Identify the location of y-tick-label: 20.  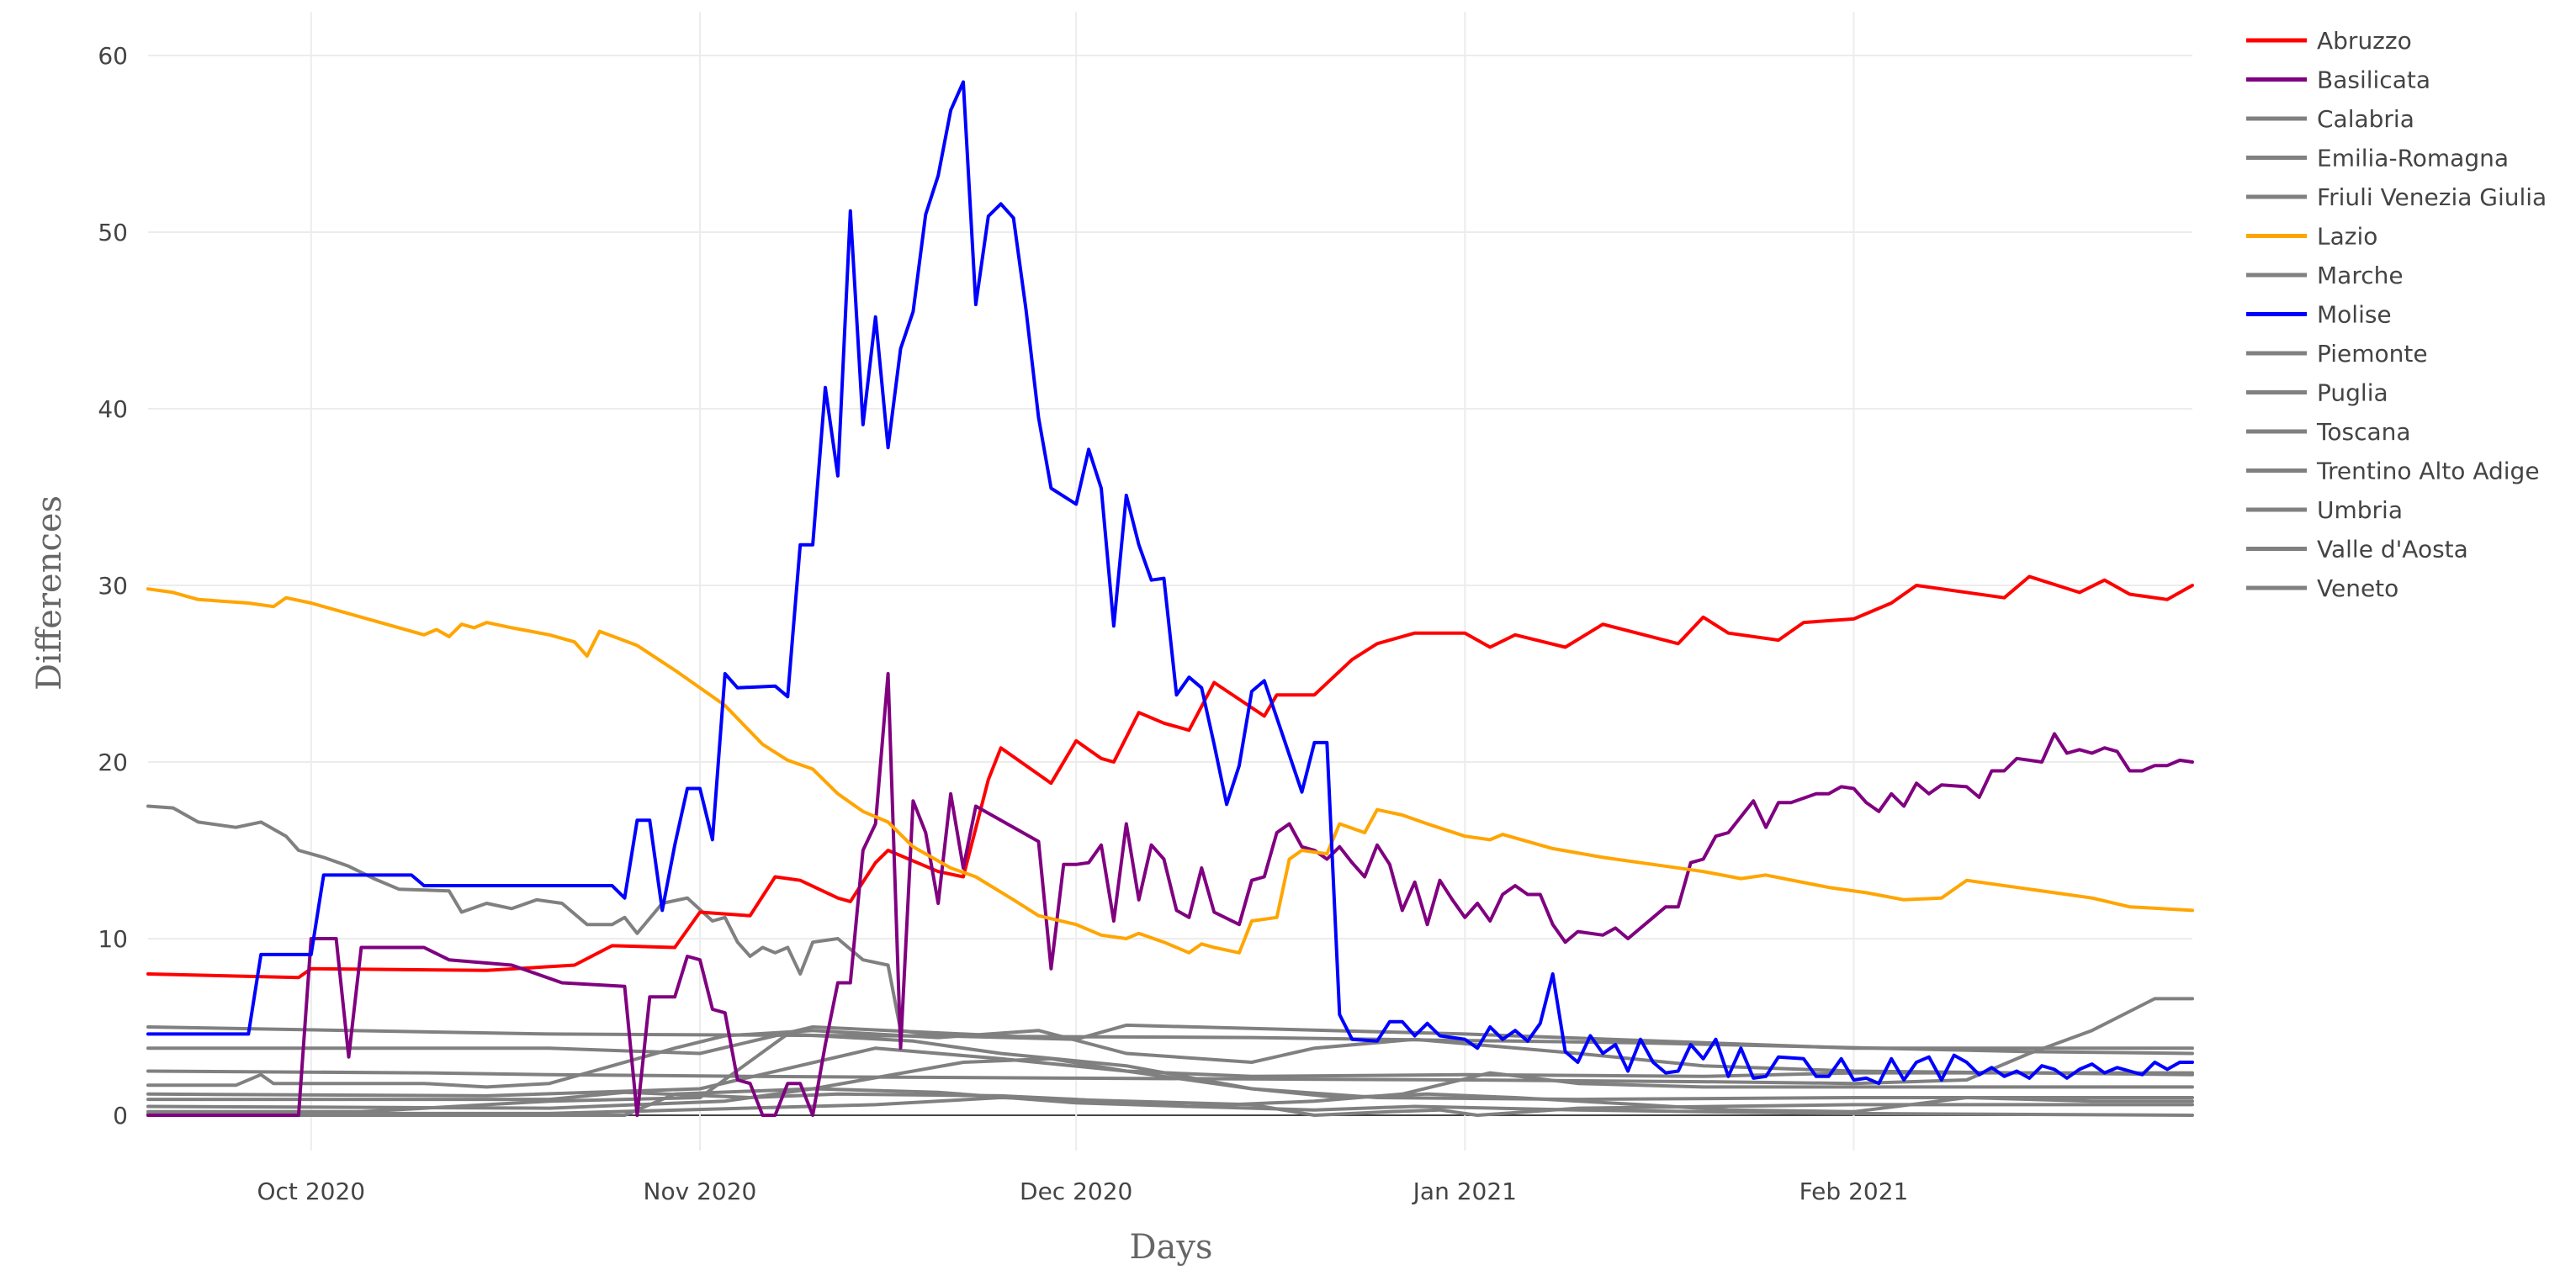
(113, 762).